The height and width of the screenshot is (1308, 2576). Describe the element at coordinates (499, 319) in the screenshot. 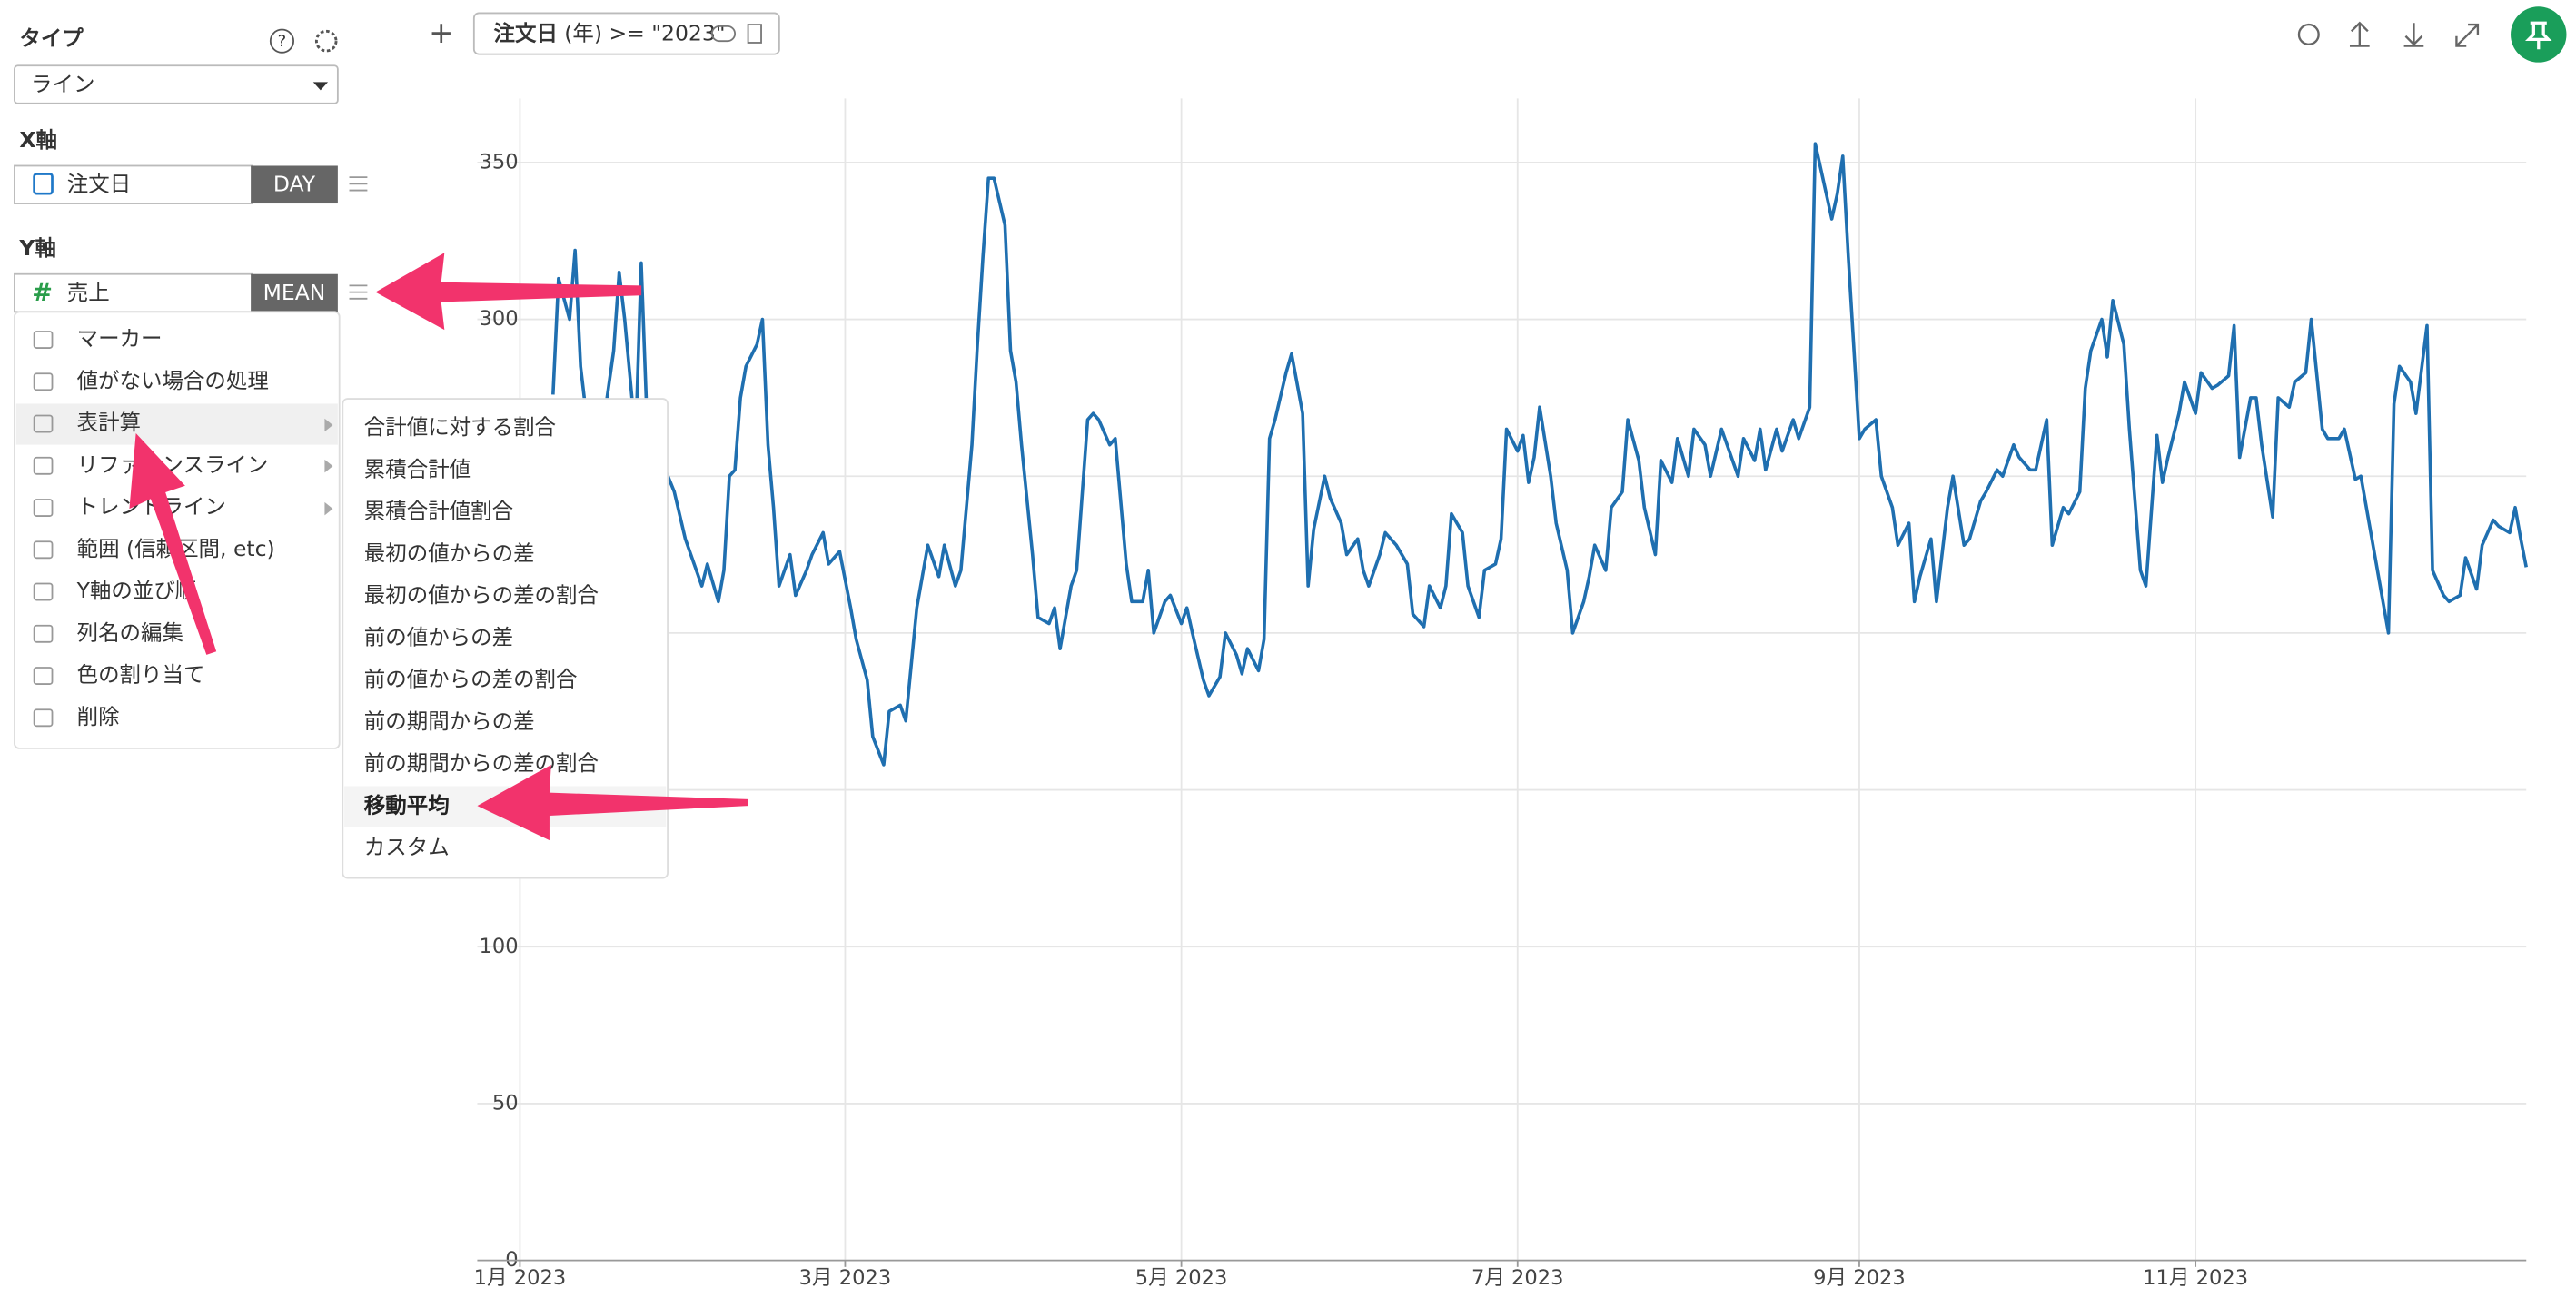

I see `y-tick-label: 300` at that location.